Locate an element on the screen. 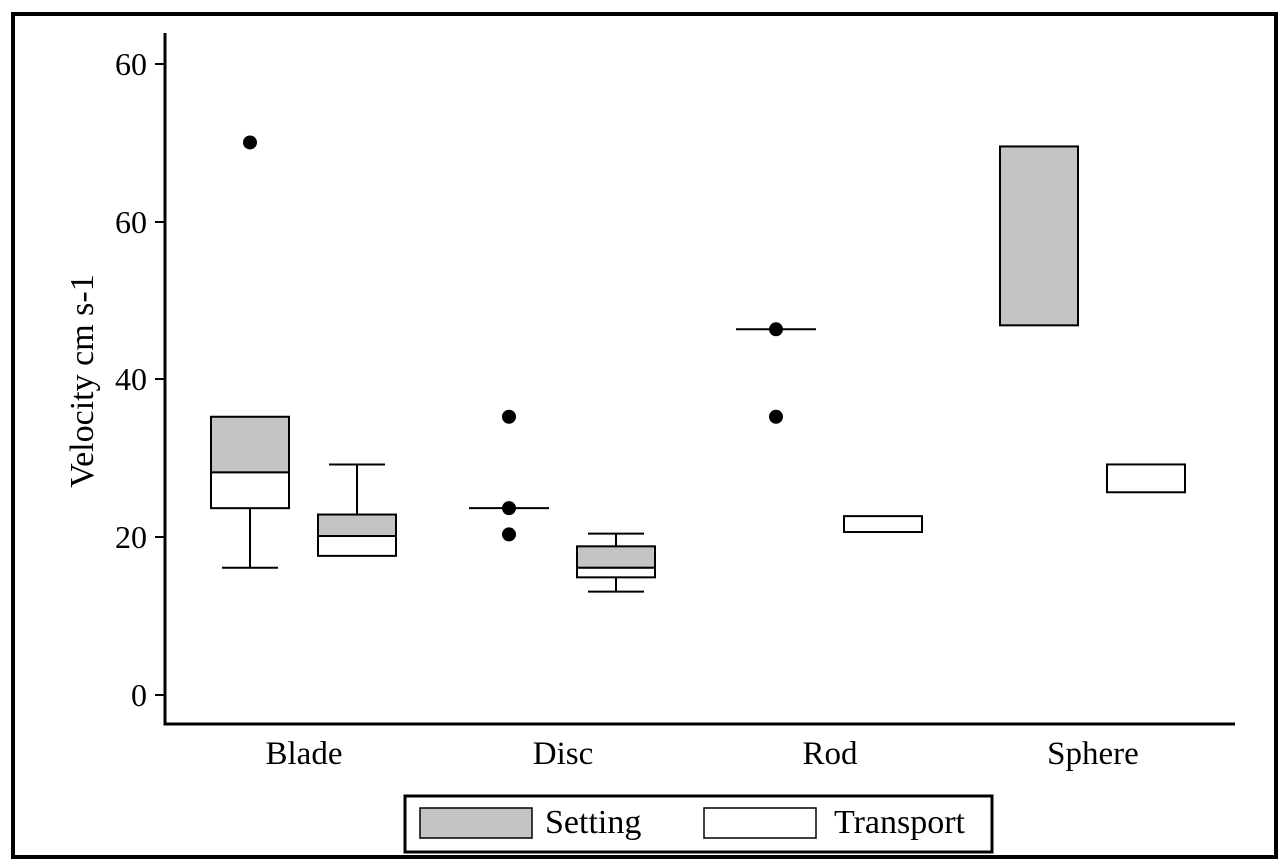 This screenshot has width=1284, height=865. x-category-label: Sphere is located at coordinates (1093, 754).